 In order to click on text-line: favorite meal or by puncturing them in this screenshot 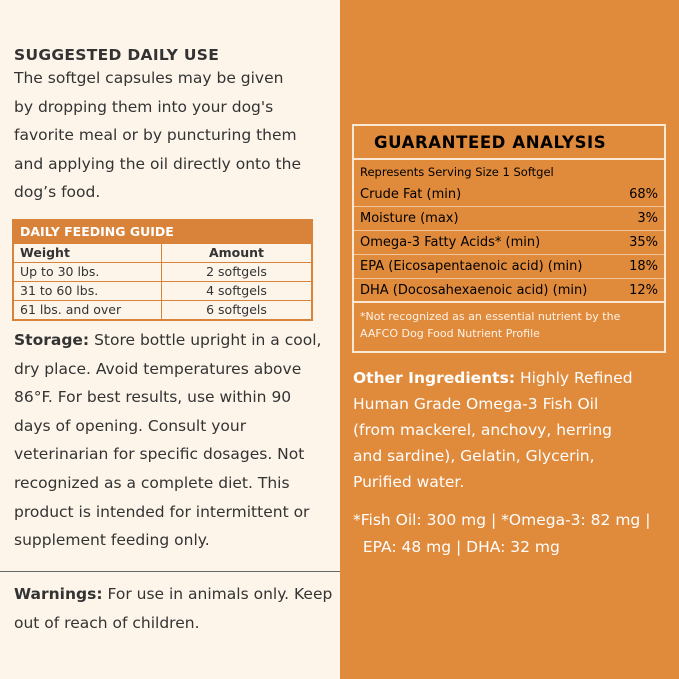, I will do `click(155, 135)`.